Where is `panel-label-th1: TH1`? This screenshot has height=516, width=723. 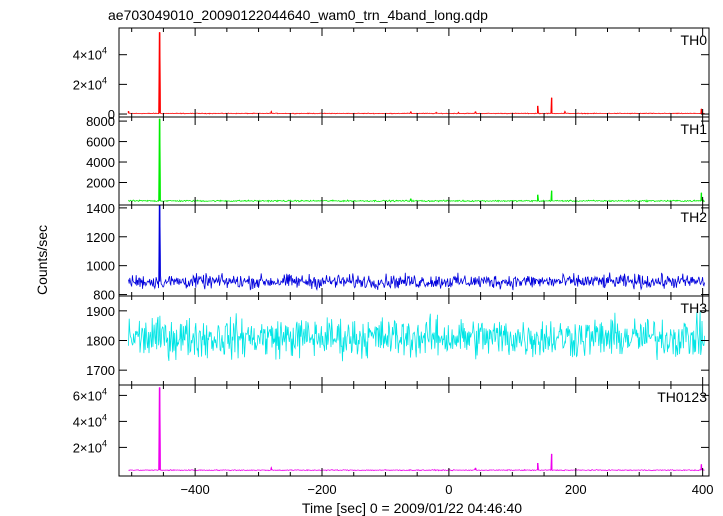
panel-label-th1: TH1 is located at coordinates (694, 129).